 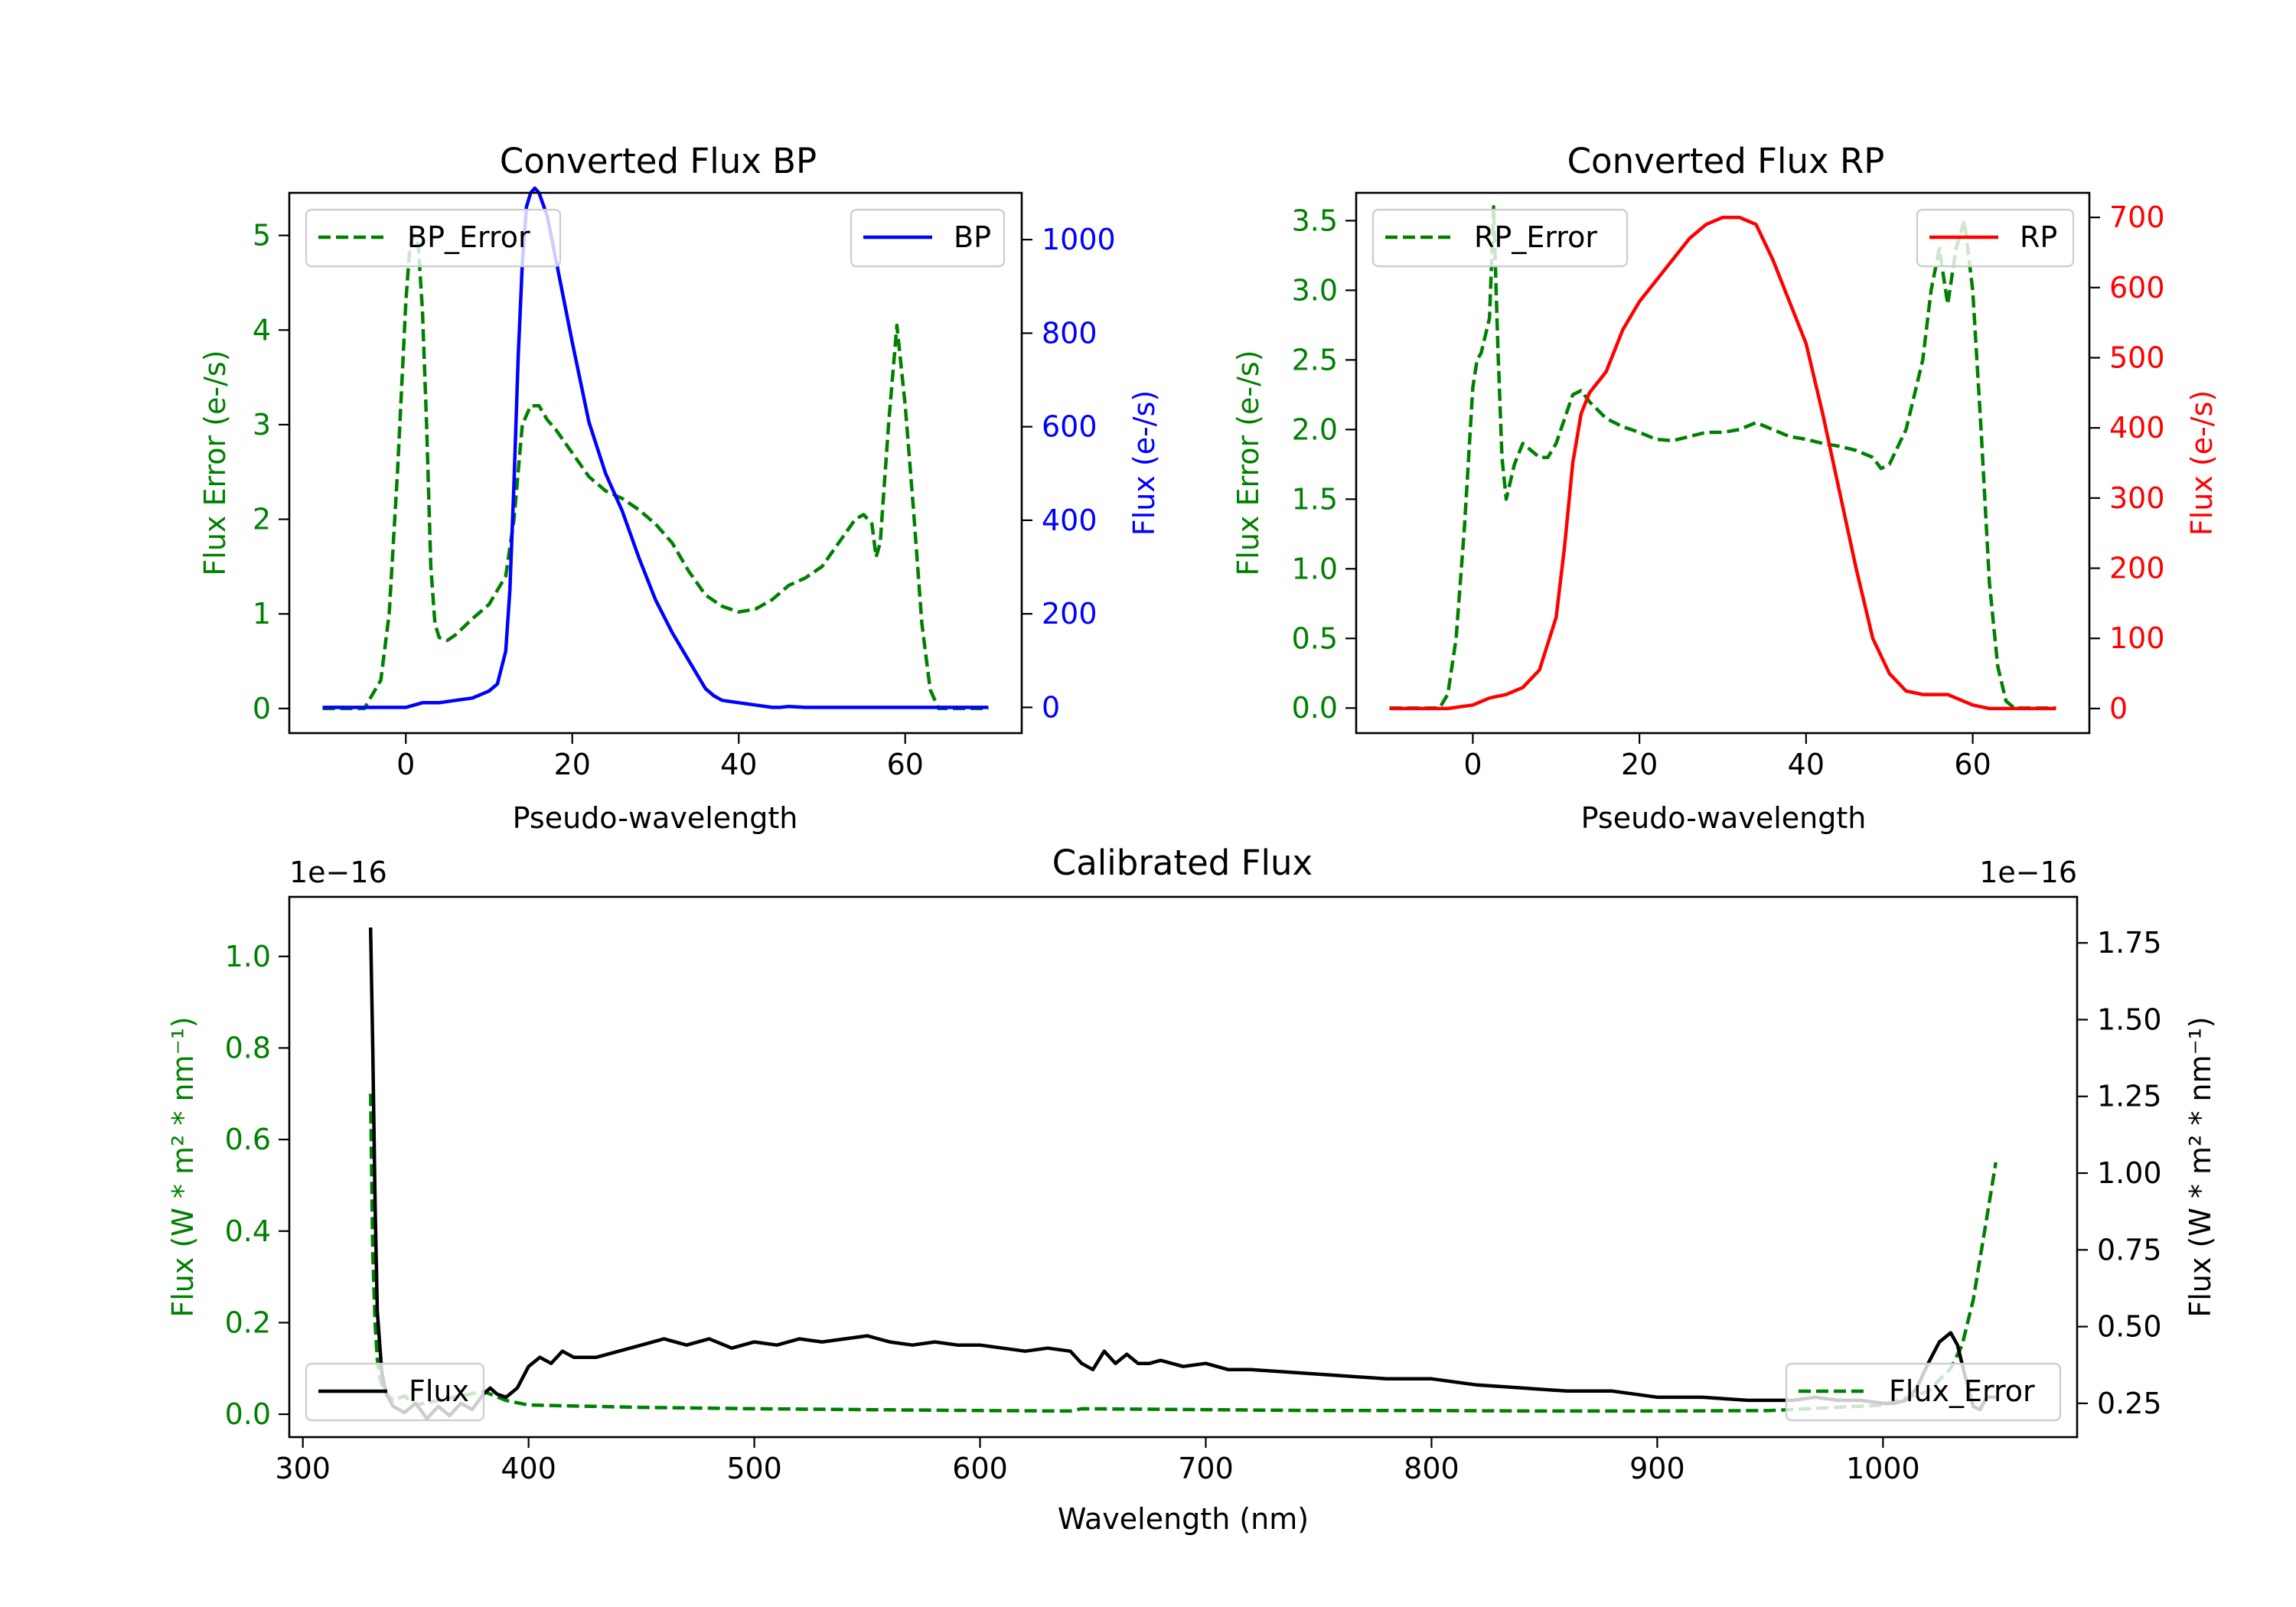 I want to click on bp-x-ticks: 0 20 40 60, so click(x=660, y=757).